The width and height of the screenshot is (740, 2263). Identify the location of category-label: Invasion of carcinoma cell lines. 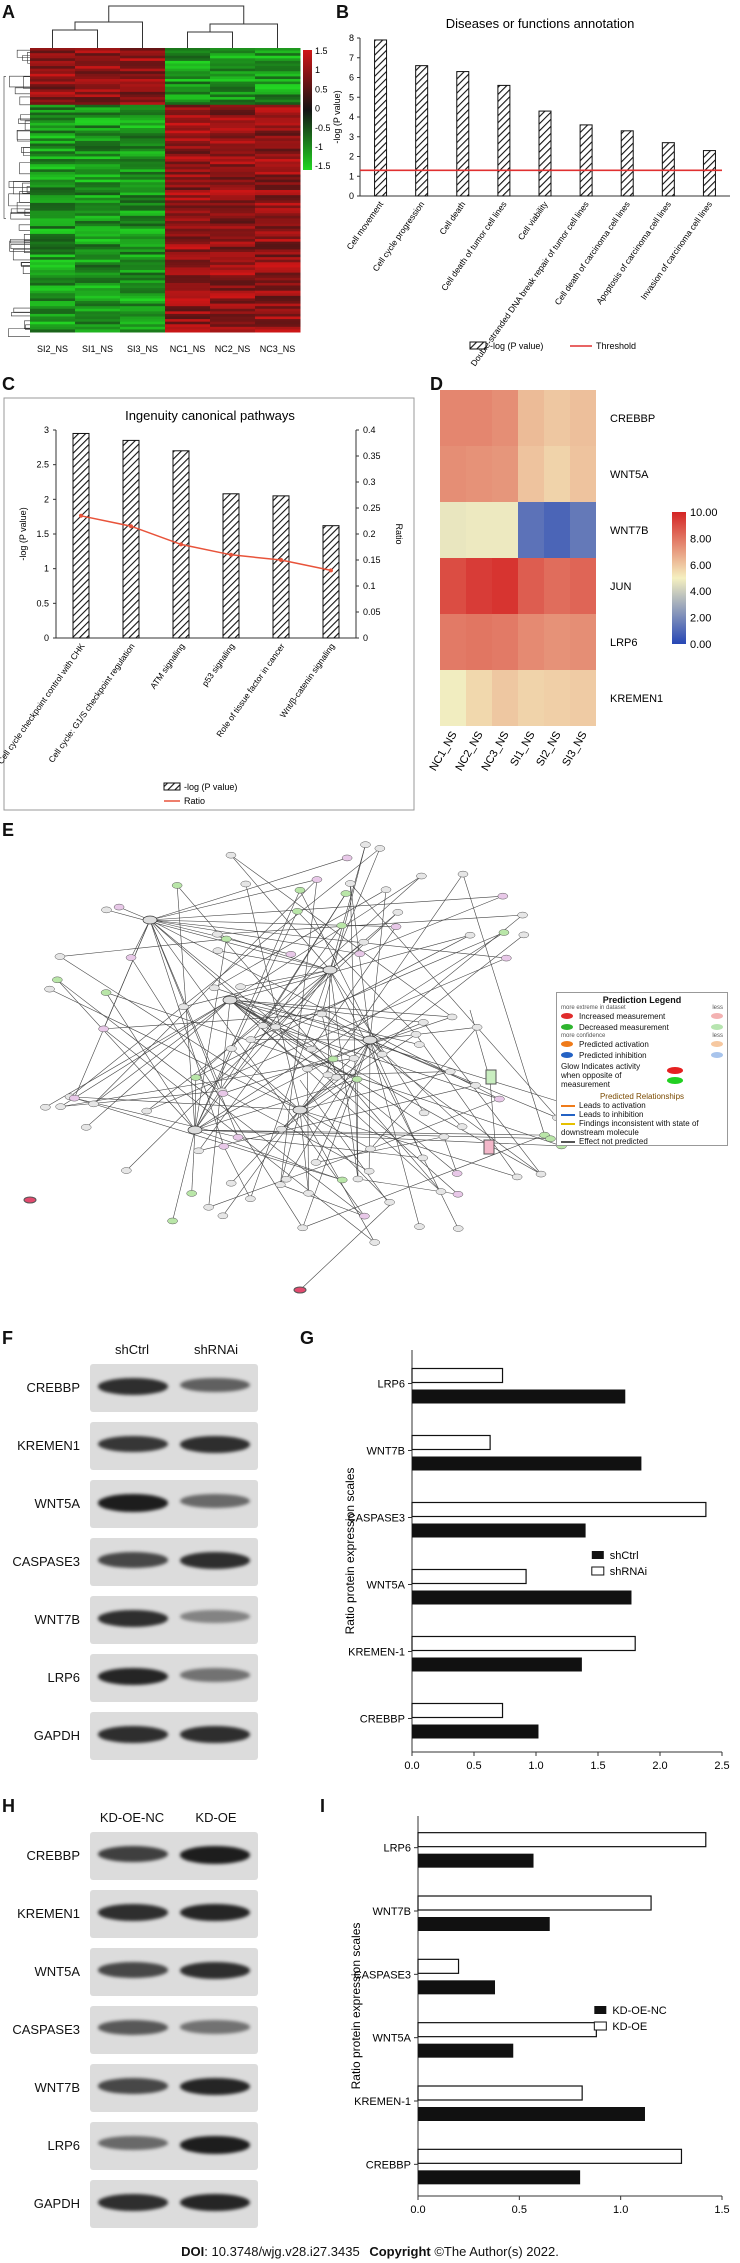
(676, 250).